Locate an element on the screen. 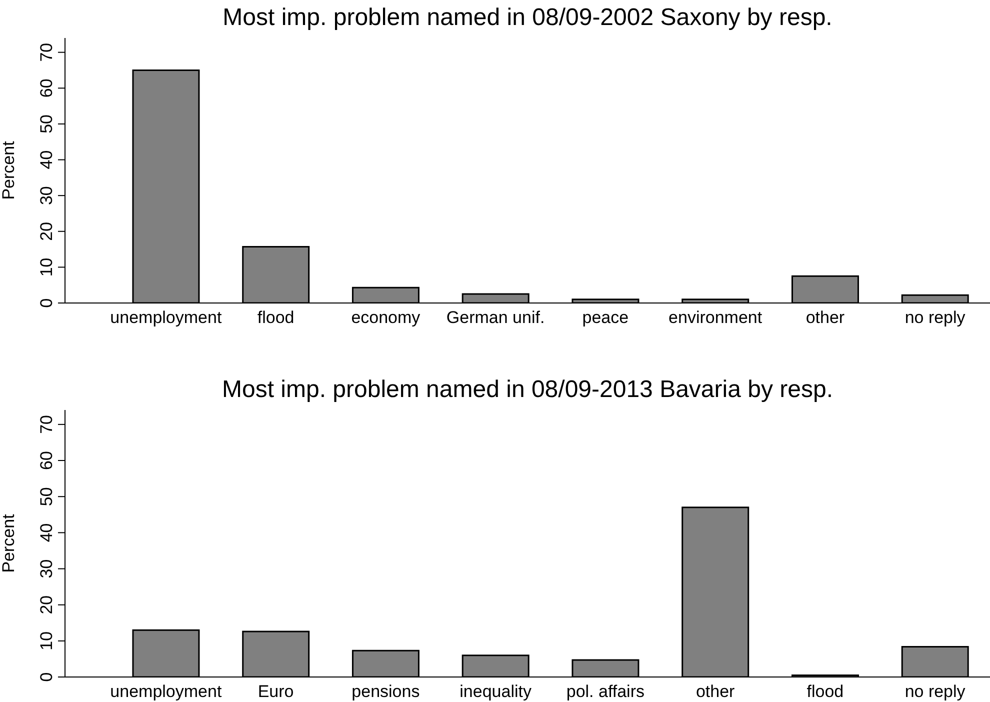 This screenshot has width=990, height=702. x-tick-label: Euro is located at coordinates (276, 692).